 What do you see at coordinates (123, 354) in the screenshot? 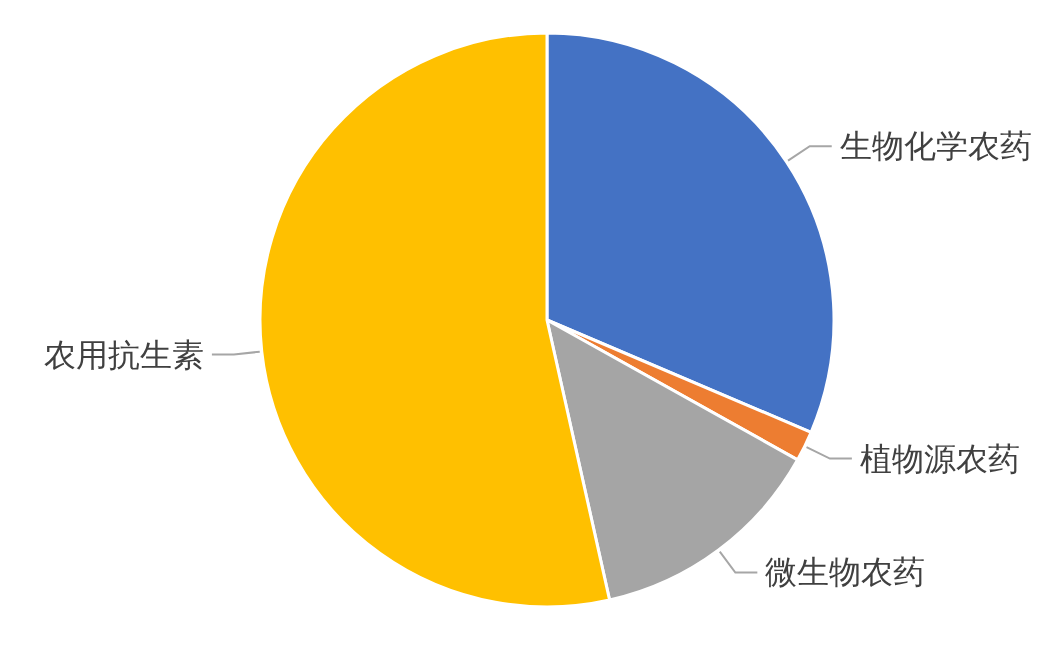
I see `slice-label: 农用抗生素` at bounding box center [123, 354].